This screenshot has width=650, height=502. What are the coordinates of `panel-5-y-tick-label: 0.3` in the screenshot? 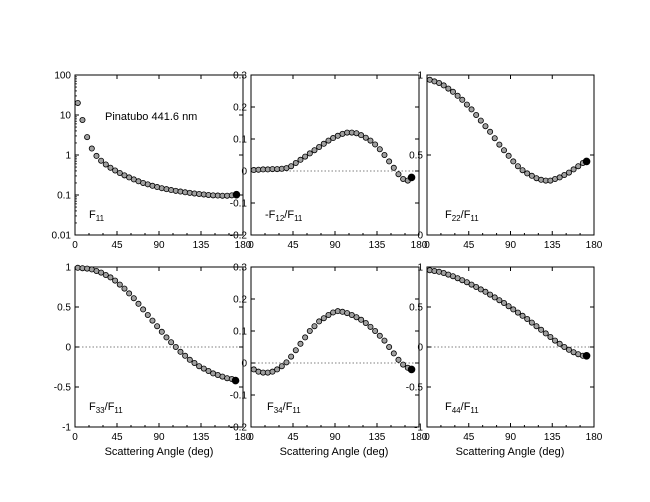 It's located at (240, 268).